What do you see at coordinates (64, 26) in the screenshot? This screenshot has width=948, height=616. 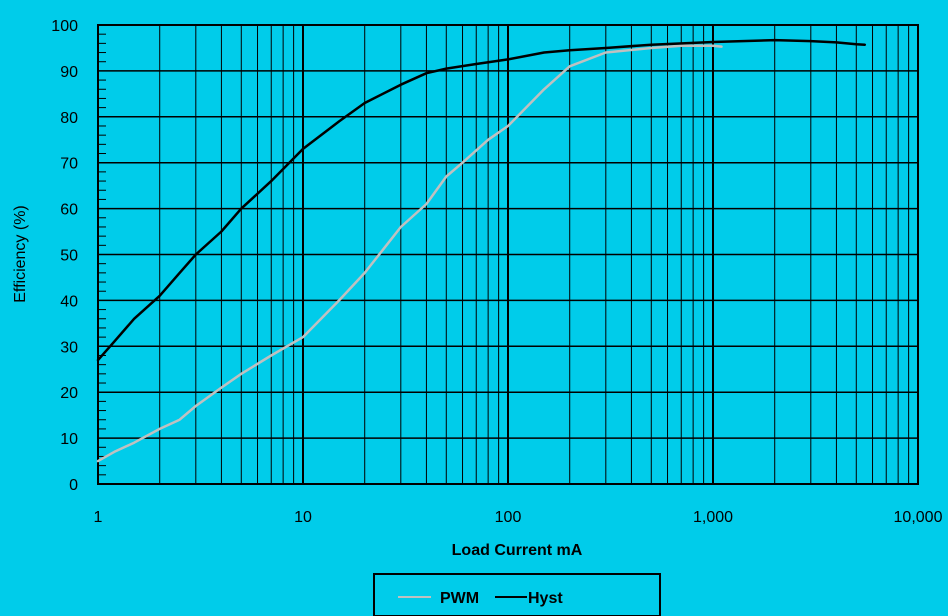 I see `y-tick-label: 100` at bounding box center [64, 26].